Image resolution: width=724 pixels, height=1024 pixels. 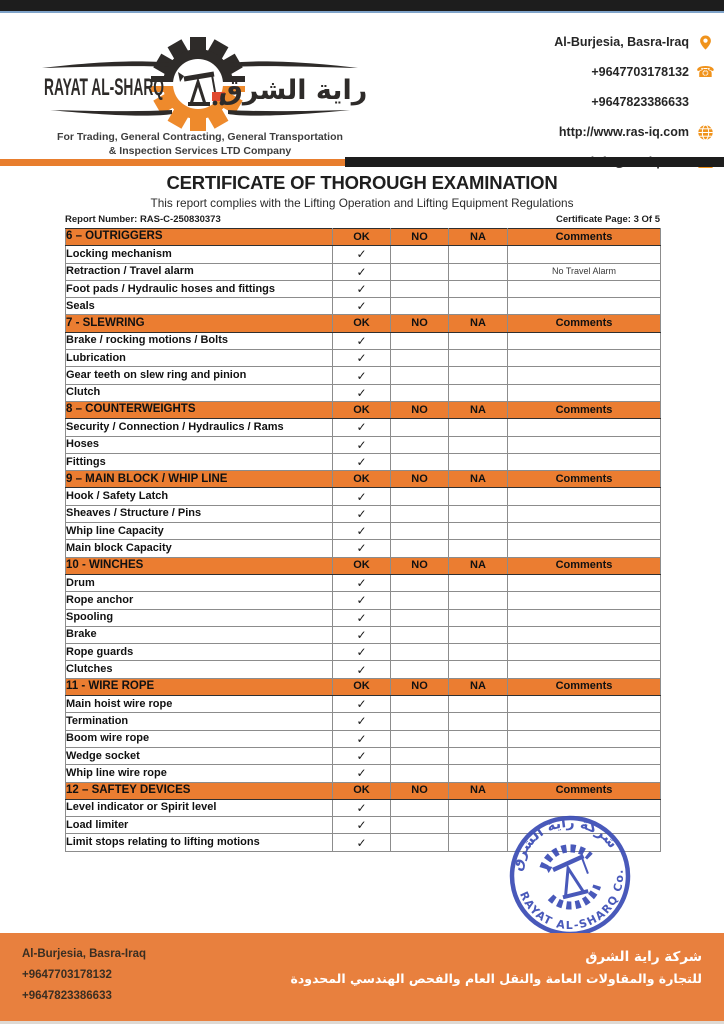 What do you see at coordinates (199, 496) in the screenshot?
I see `item-label: Hook / Safety Latch` at bounding box center [199, 496].